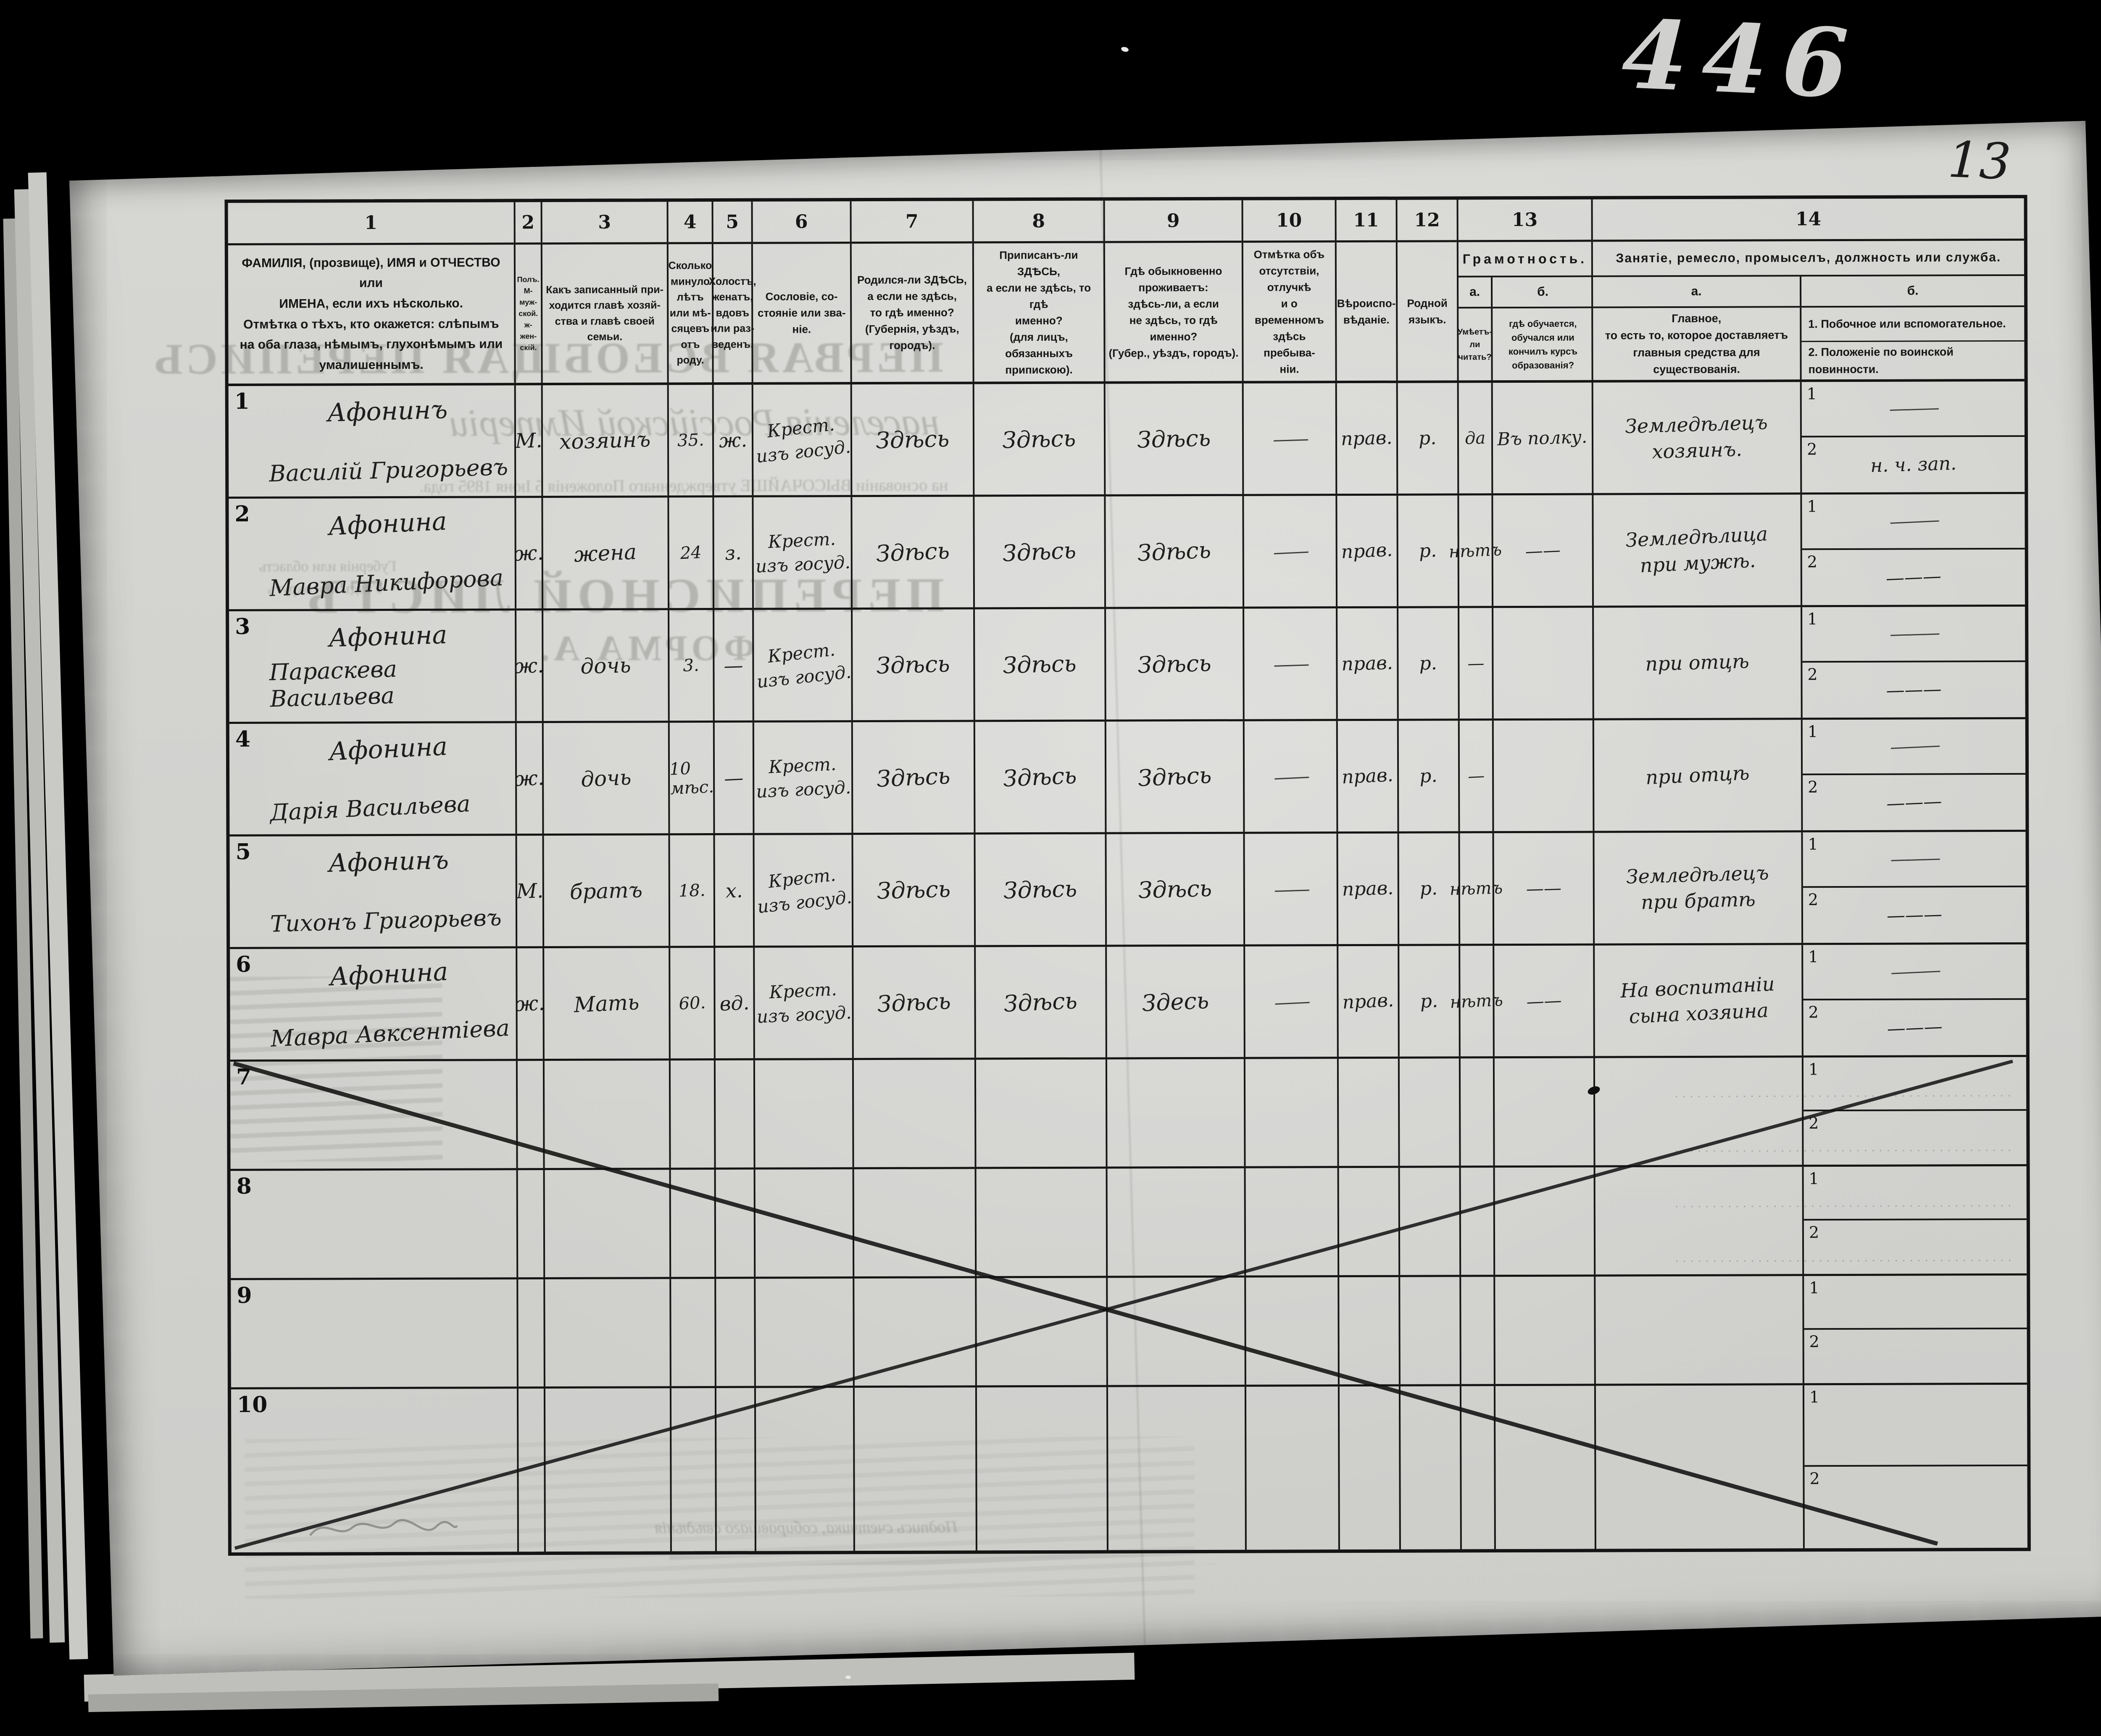 This screenshot has width=2101, height=1736. I want to click on signature-scribble, so click(383, 1527).